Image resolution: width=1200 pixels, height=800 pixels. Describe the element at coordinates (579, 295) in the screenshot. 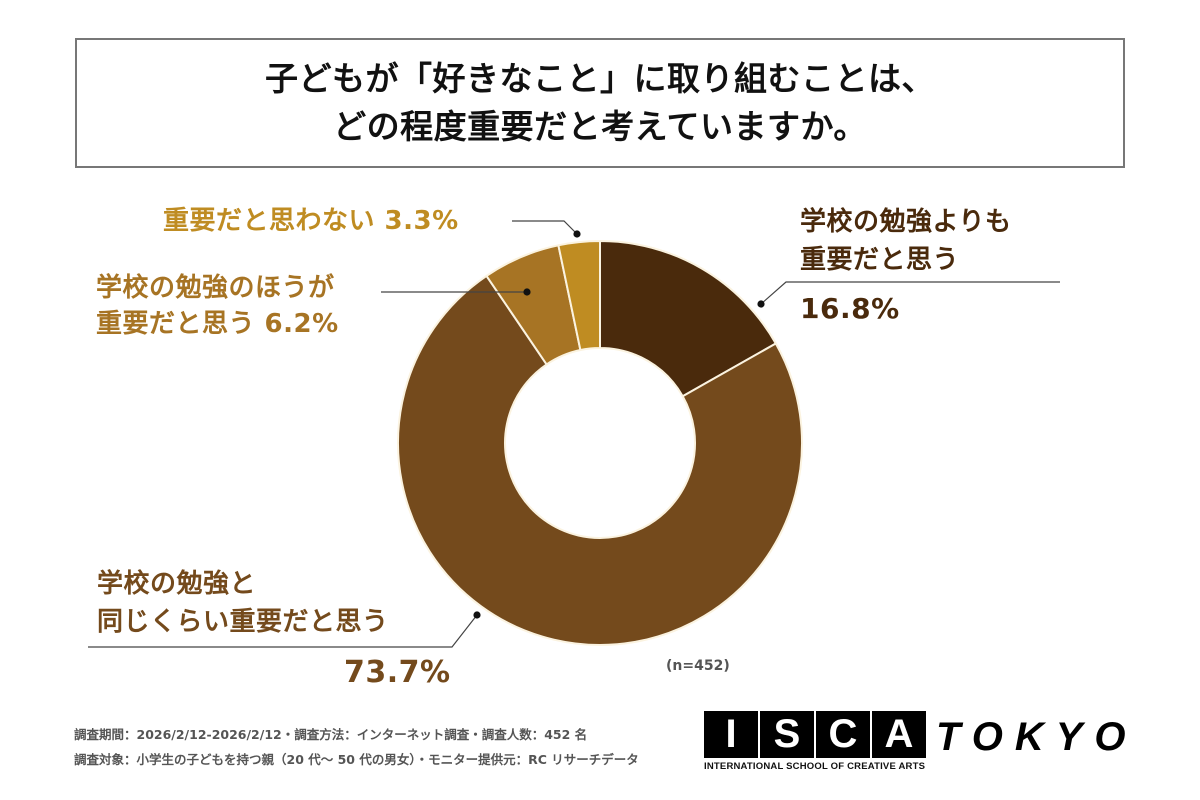

I see `slice-not-important` at that location.